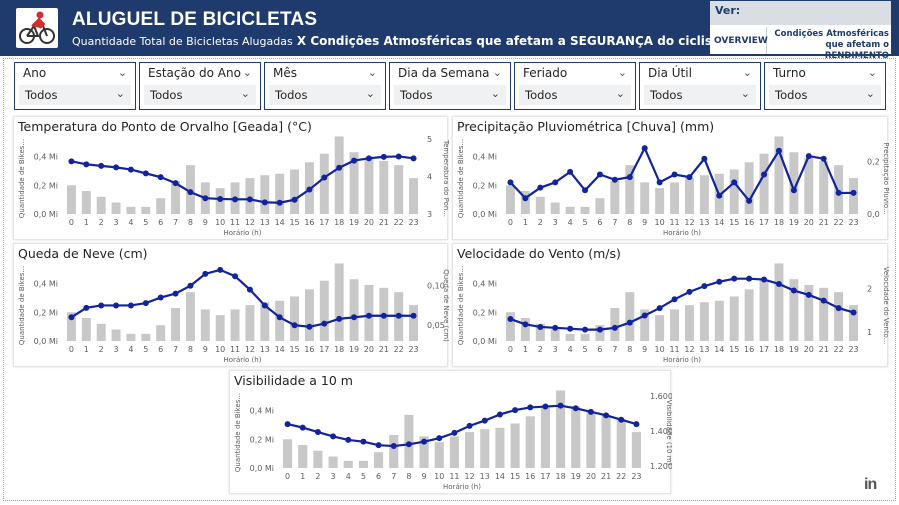  Describe the element at coordinates (41, 95) in the screenshot. I see `slicer-value: Todos` at that location.